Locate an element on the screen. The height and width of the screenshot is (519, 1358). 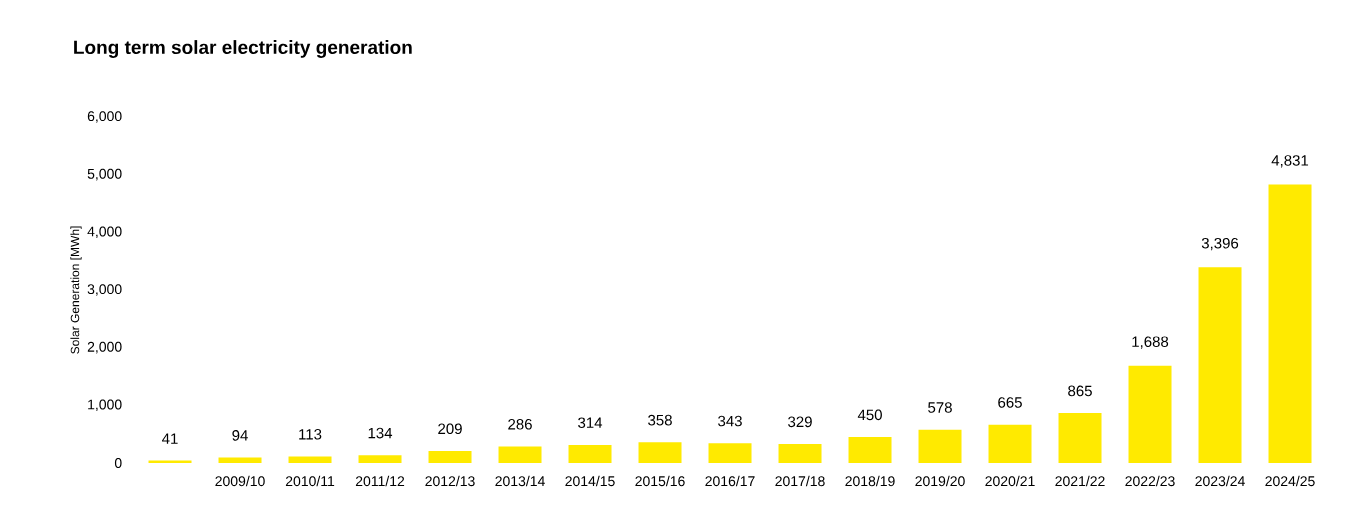
x-tick-label: 2016/17 is located at coordinates (730, 481).